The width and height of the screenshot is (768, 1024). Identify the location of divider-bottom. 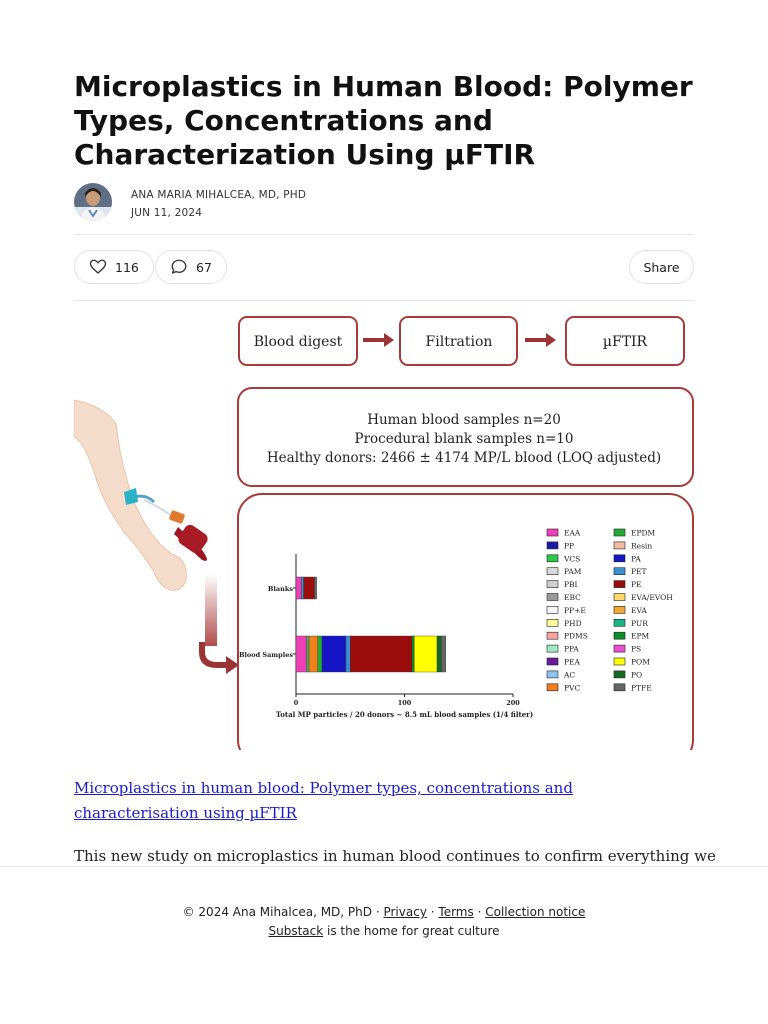
(384, 300).